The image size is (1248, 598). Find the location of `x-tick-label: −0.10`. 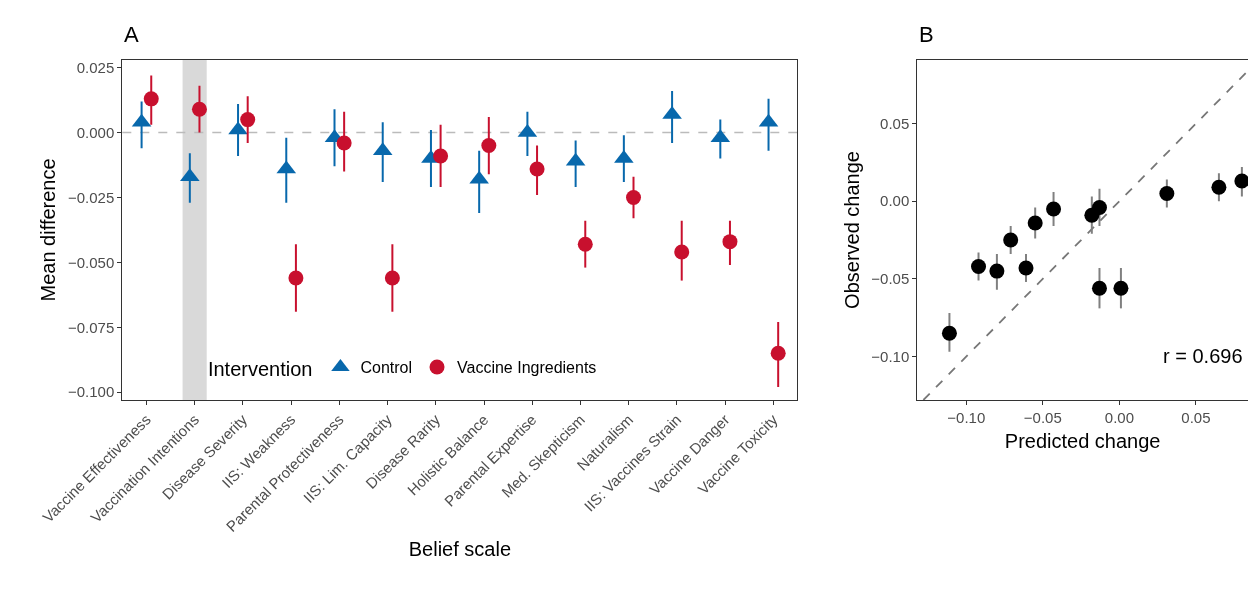

x-tick-label: −0.10 is located at coordinates (966, 417).